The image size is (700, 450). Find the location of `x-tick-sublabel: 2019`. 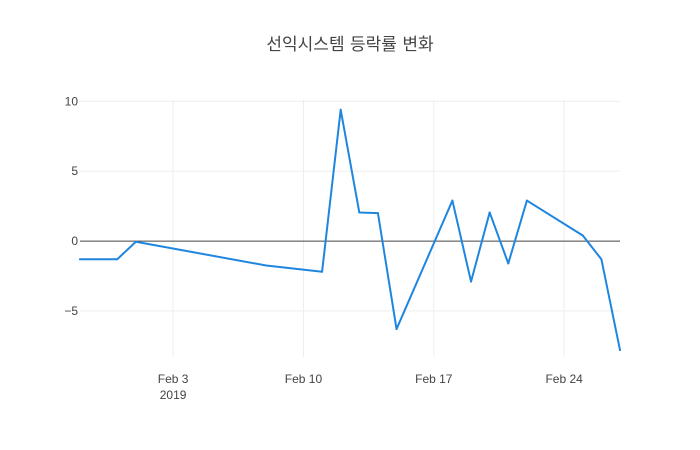

x-tick-sublabel: 2019 is located at coordinates (173, 395).